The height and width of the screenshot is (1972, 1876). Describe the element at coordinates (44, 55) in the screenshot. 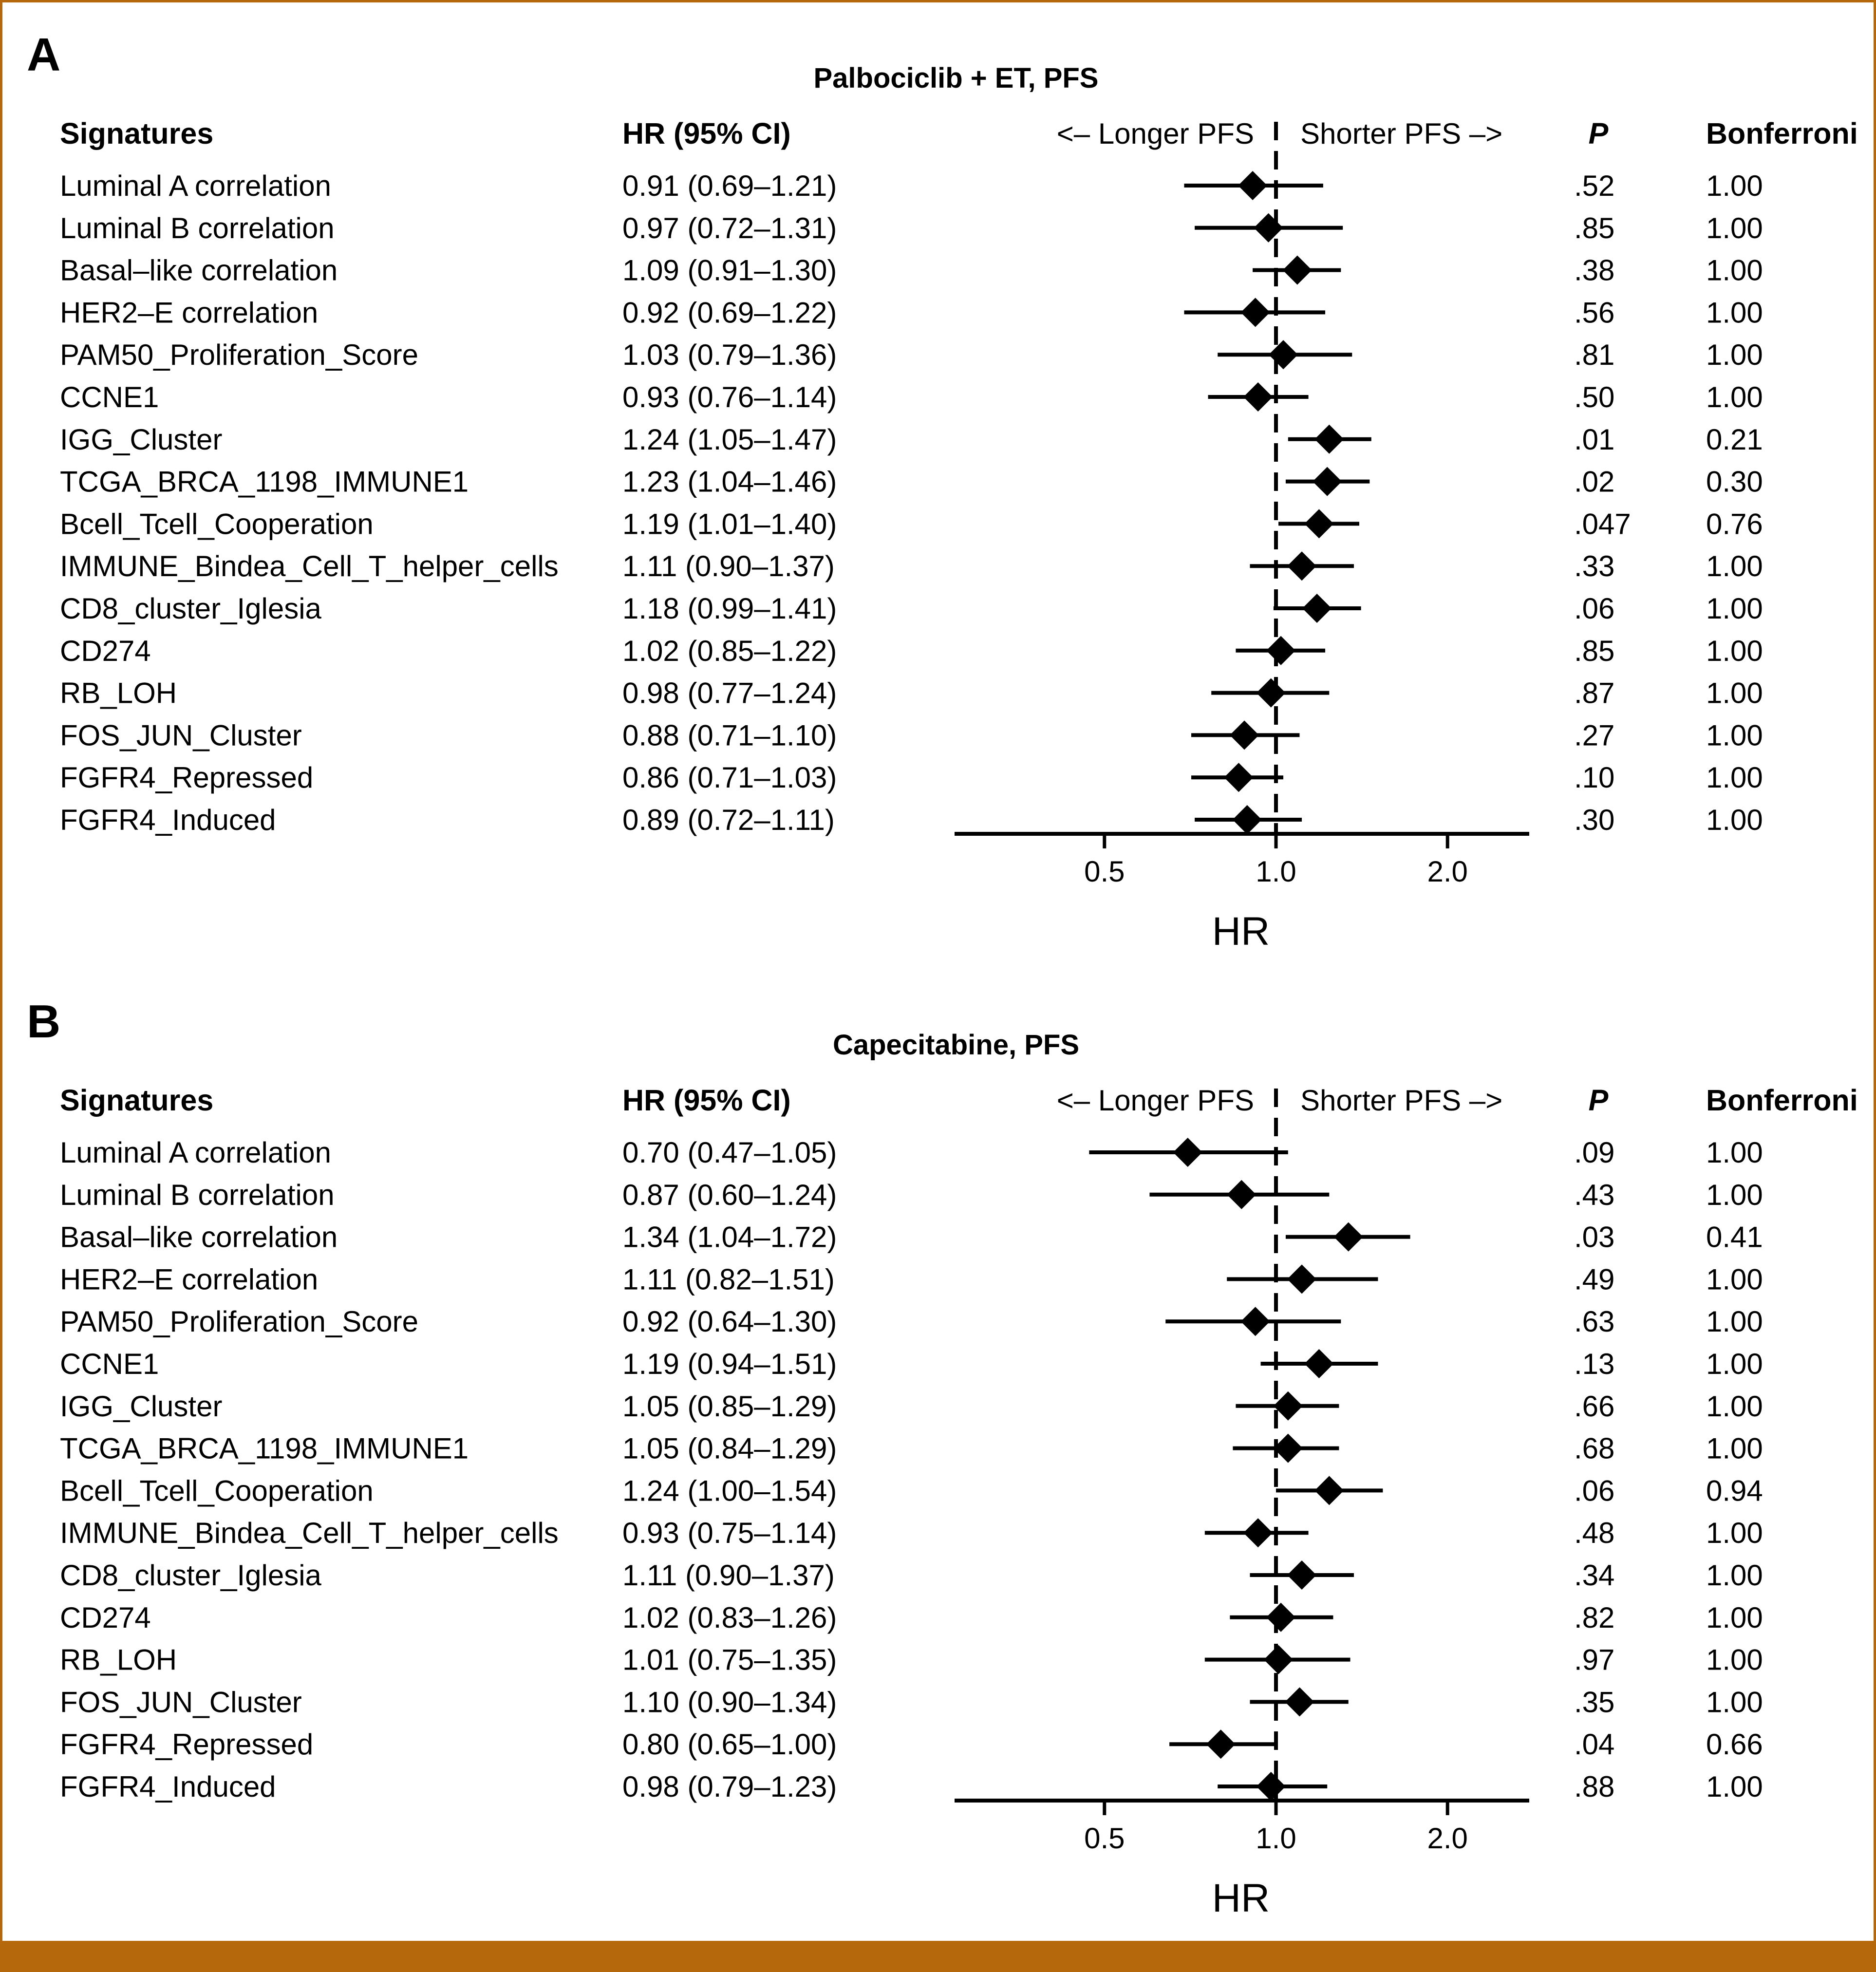

I see `pa-panel-label: A` at that location.